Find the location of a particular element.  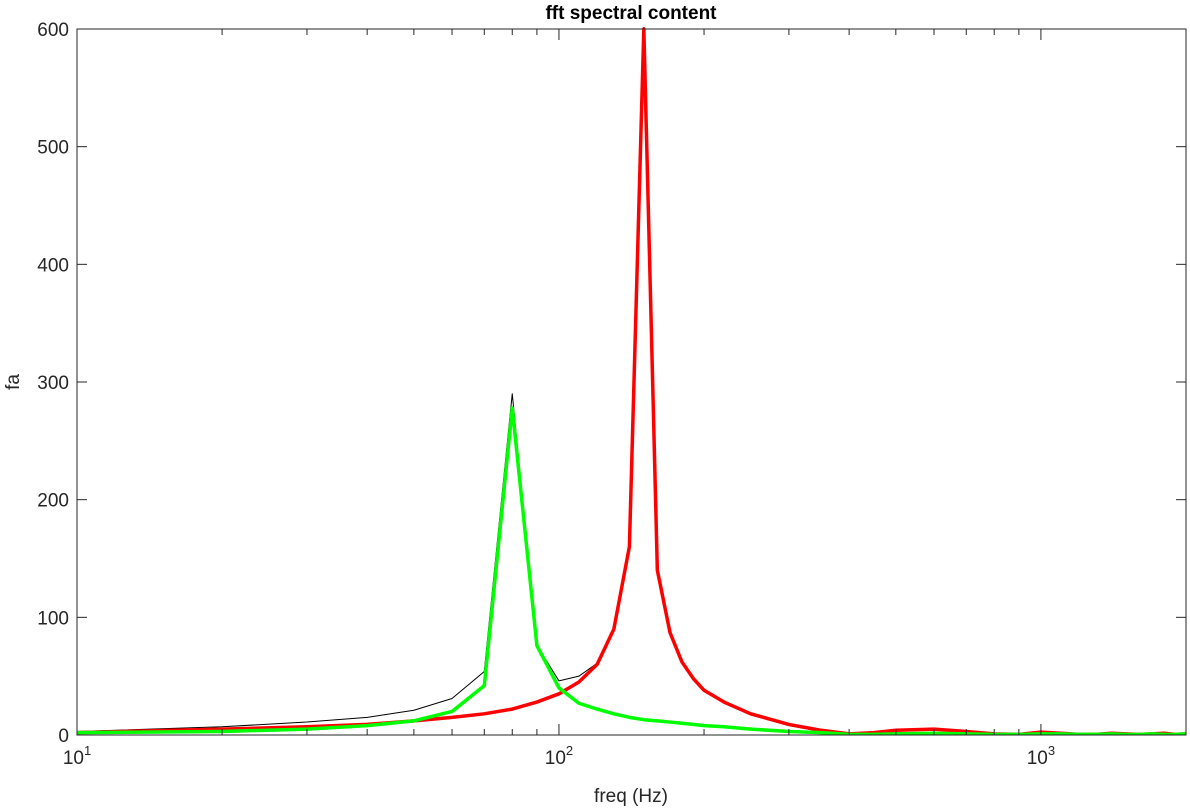

x-tick-label: 10³ is located at coordinates (1041, 756).